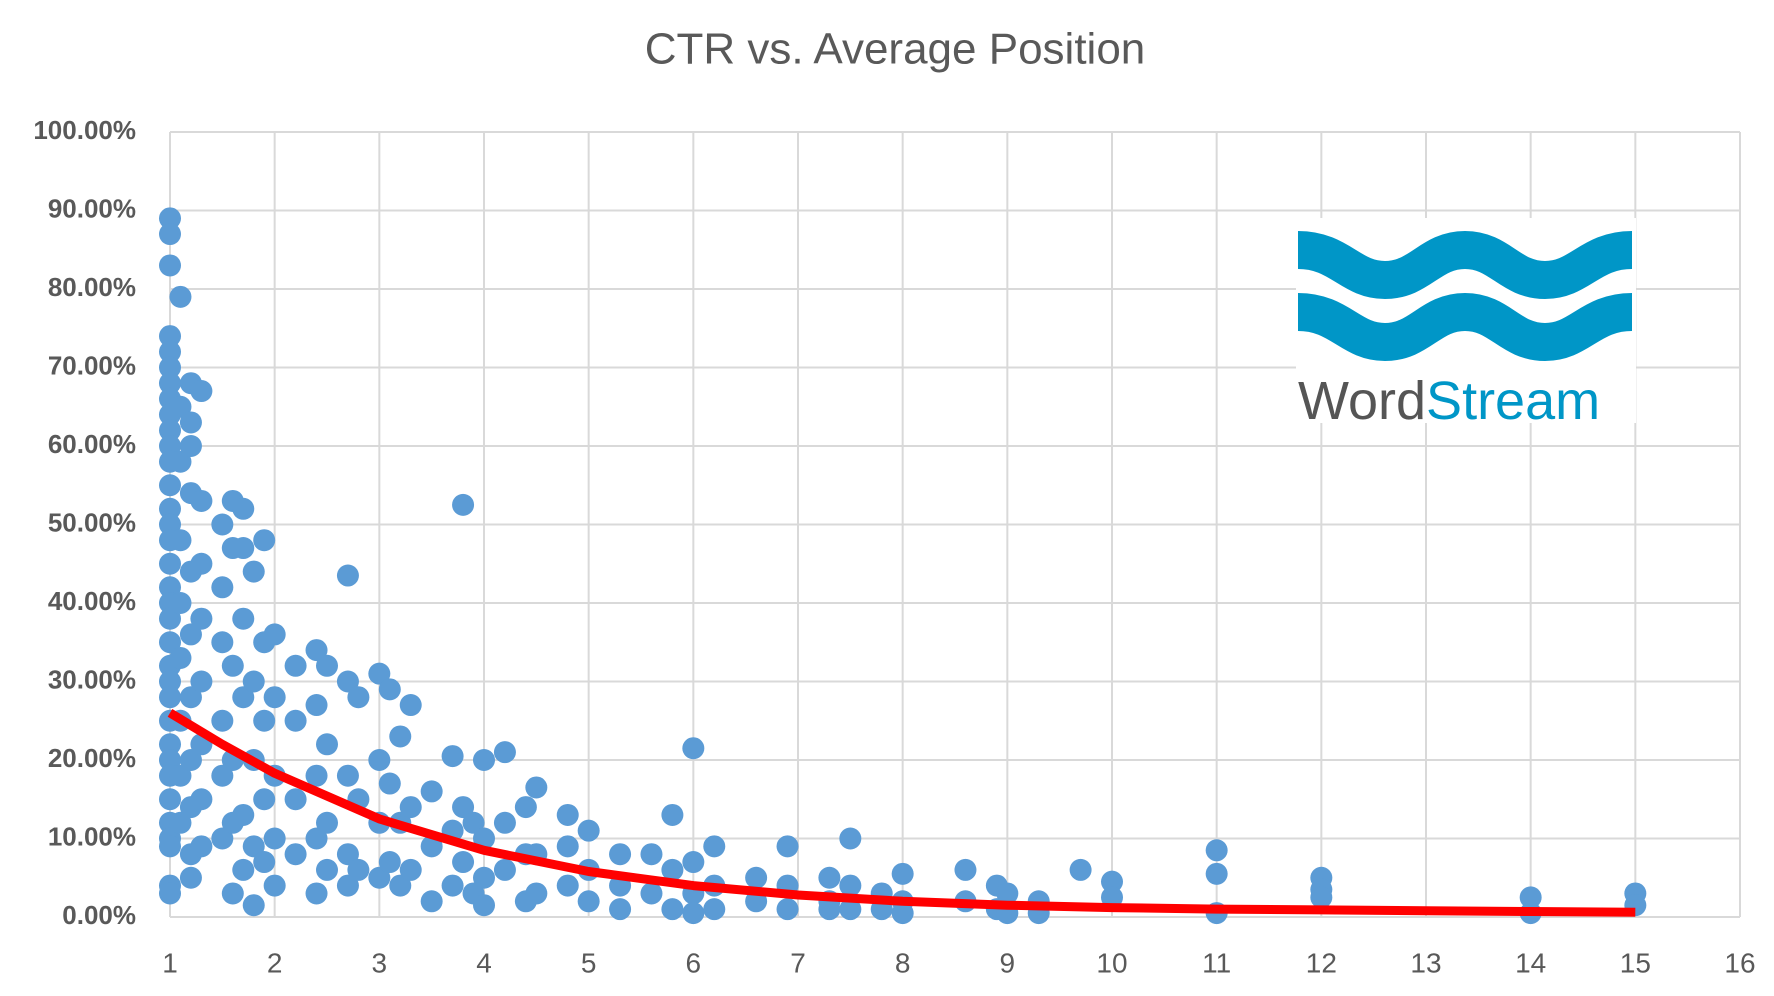 Image resolution: width=1774 pixels, height=996 pixels. Describe the element at coordinates (1466, 324) in the screenshot. I see `logo: WordStream` at that location.